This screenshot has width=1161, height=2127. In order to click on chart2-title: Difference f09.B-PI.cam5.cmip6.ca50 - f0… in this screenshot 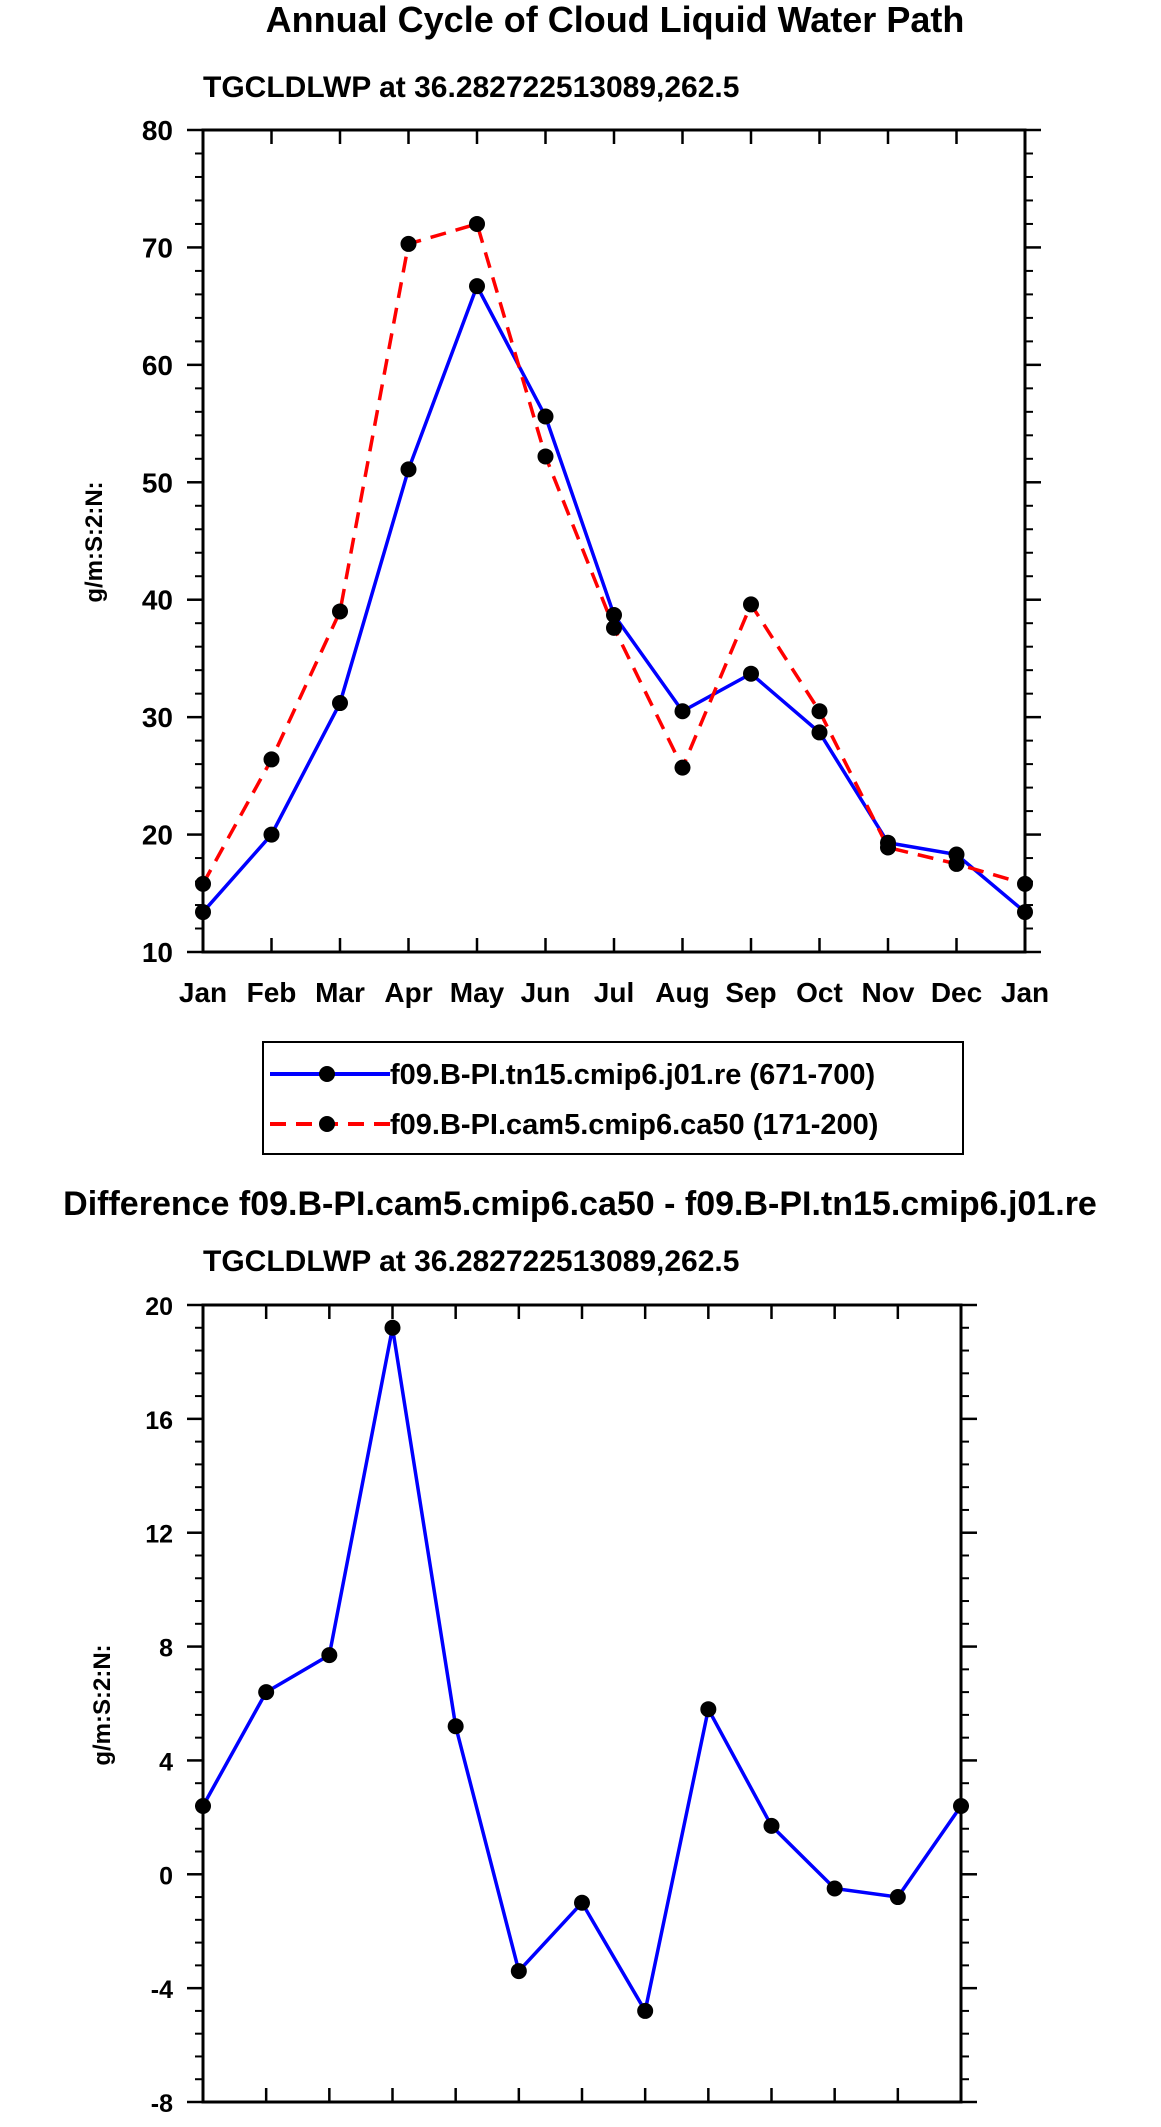, I will do `click(580, 1204)`.